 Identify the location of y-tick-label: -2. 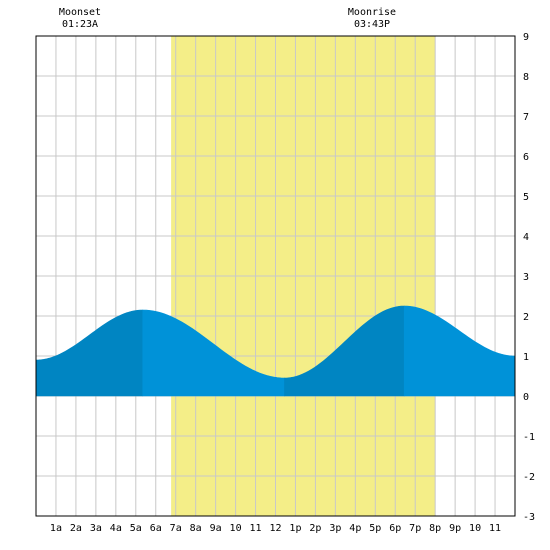
(529, 477).